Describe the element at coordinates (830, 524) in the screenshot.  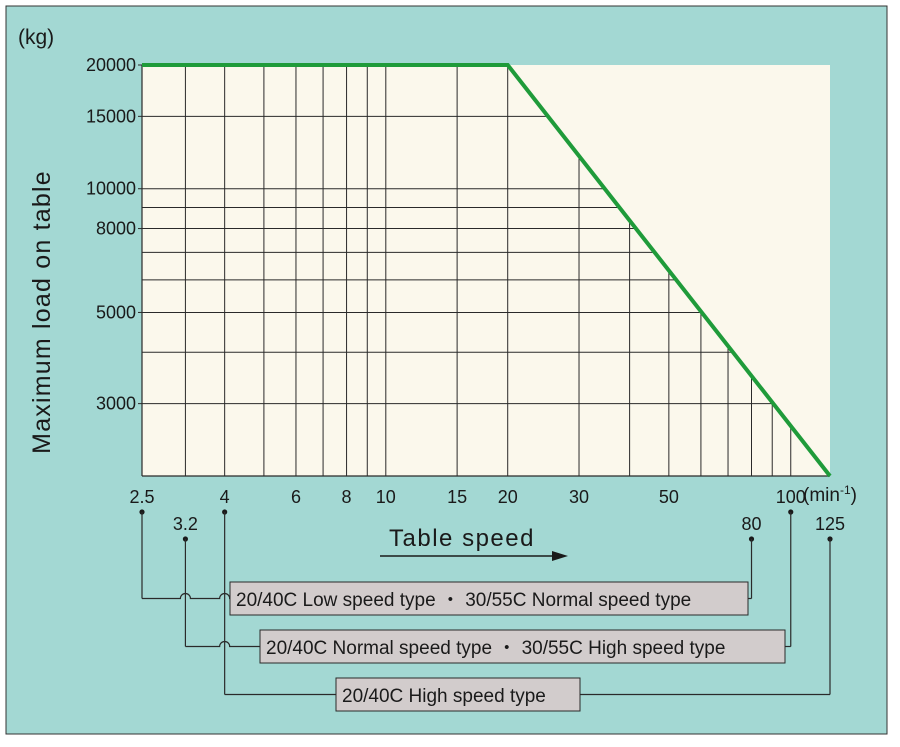
I see `x-tick-label: 125` at that location.